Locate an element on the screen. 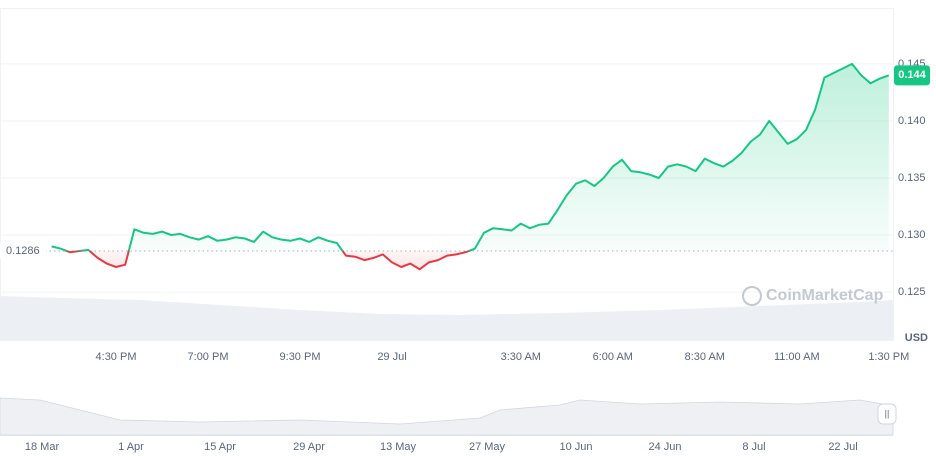  baseline-label: 0.1286 is located at coordinates (23, 251).